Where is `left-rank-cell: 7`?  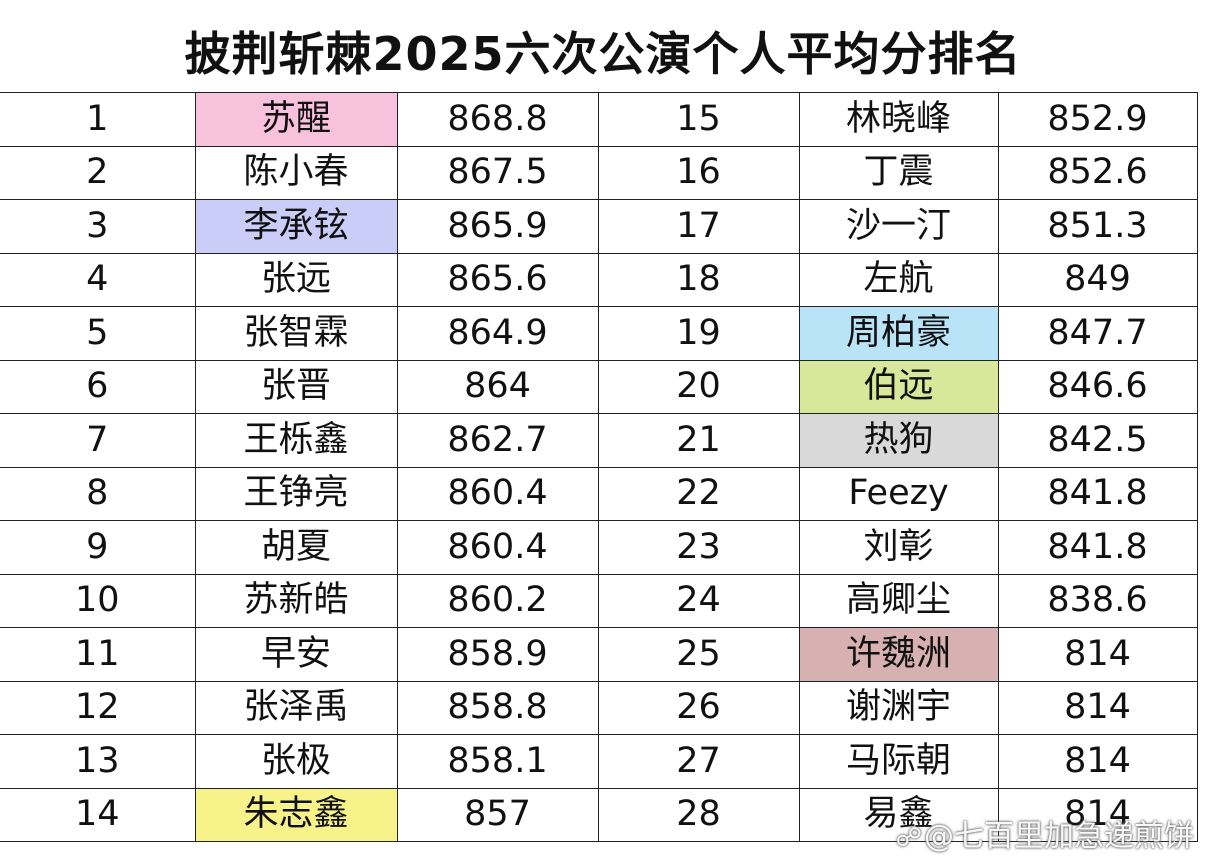 left-rank-cell: 7 is located at coordinates (98, 440).